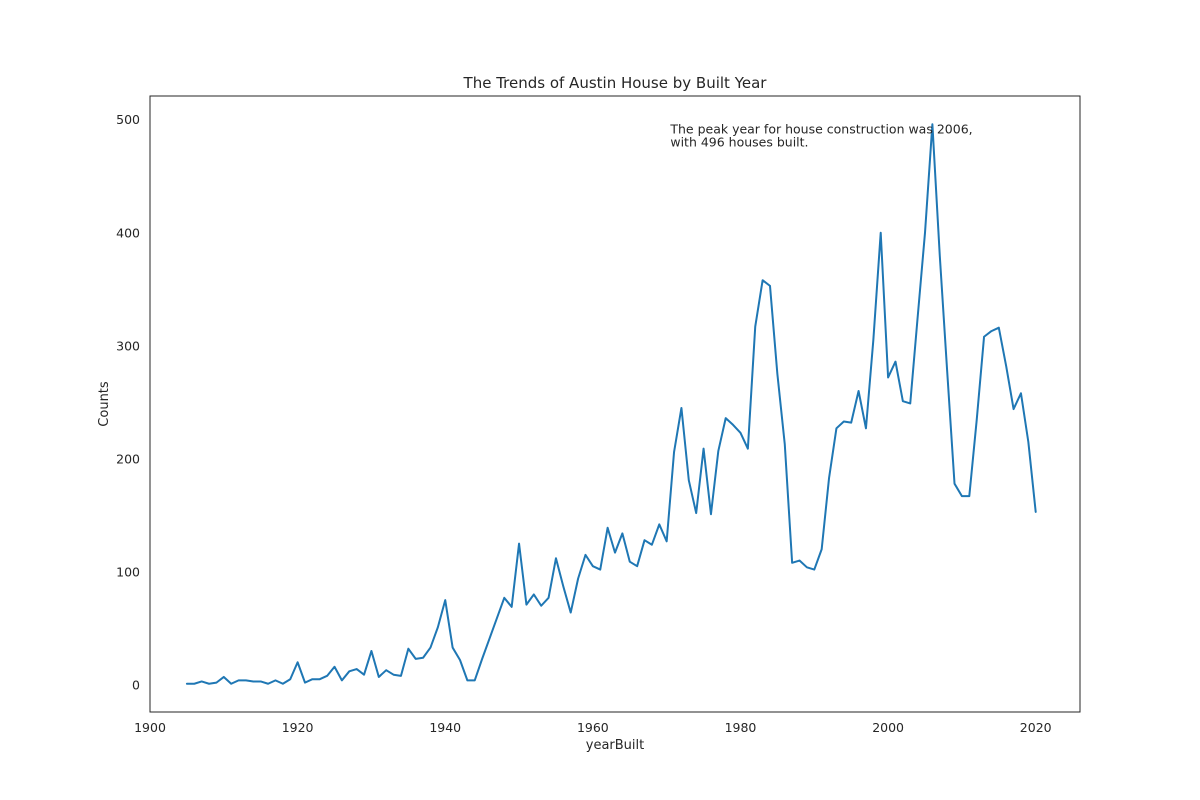 The image size is (1200, 800). I want to click on y-tick-label: 500, so click(128, 119).